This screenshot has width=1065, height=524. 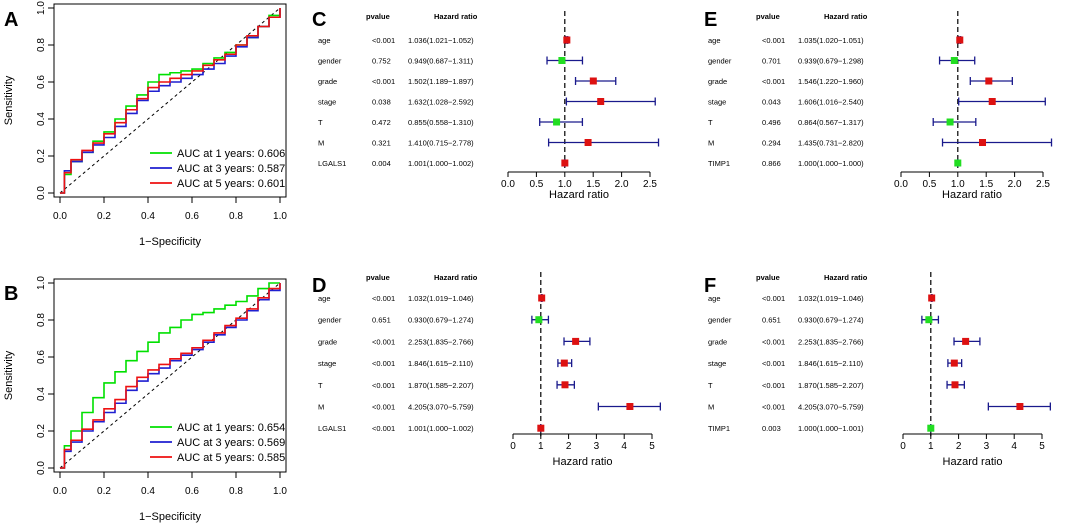 What do you see at coordinates (771, 428) in the screenshot?
I see `row-pvalue: 0.003` at bounding box center [771, 428].